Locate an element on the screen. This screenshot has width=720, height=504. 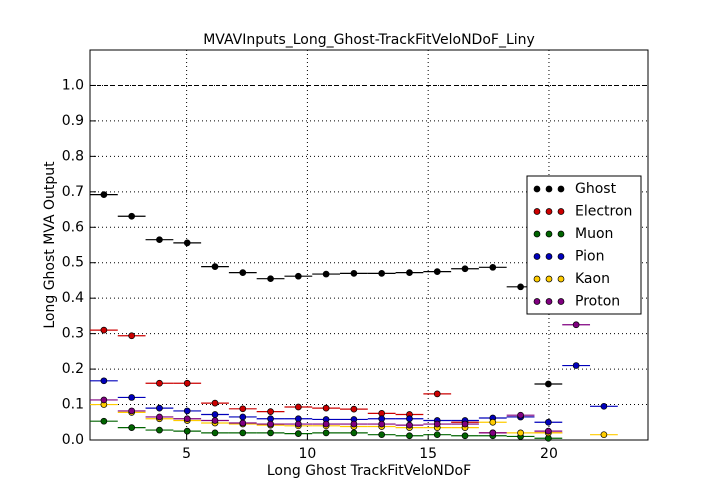
y-tick-label: 0.7 is located at coordinates (73, 192).